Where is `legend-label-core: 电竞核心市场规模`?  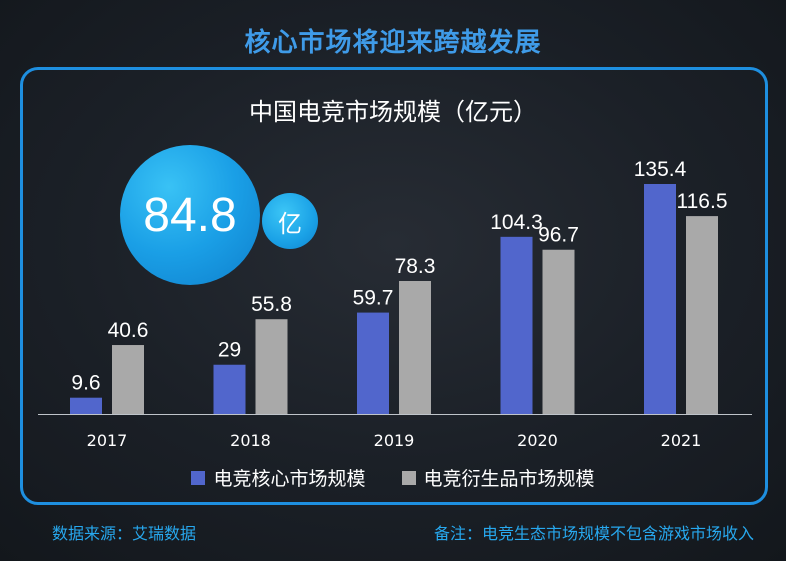 legend-label-core: 电竞核心市场规模 is located at coordinates (289, 479).